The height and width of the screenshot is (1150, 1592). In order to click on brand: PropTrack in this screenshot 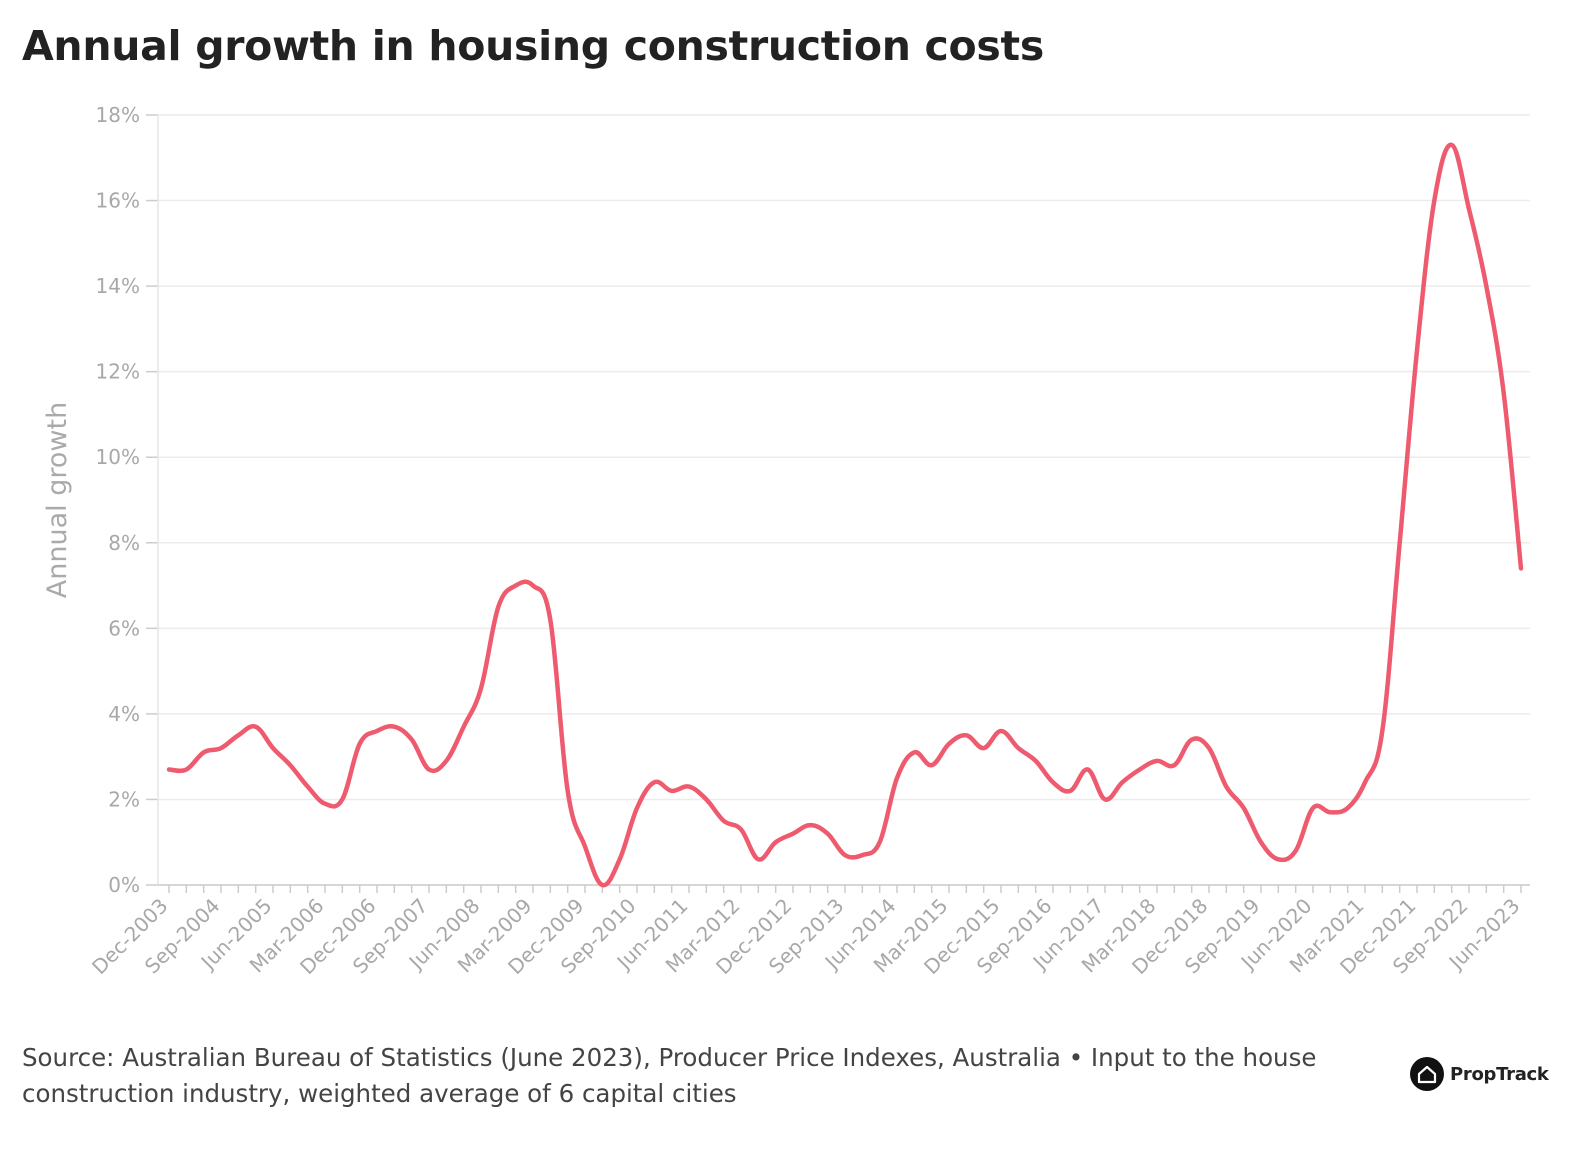, I will do `click(1479, 1074)`.